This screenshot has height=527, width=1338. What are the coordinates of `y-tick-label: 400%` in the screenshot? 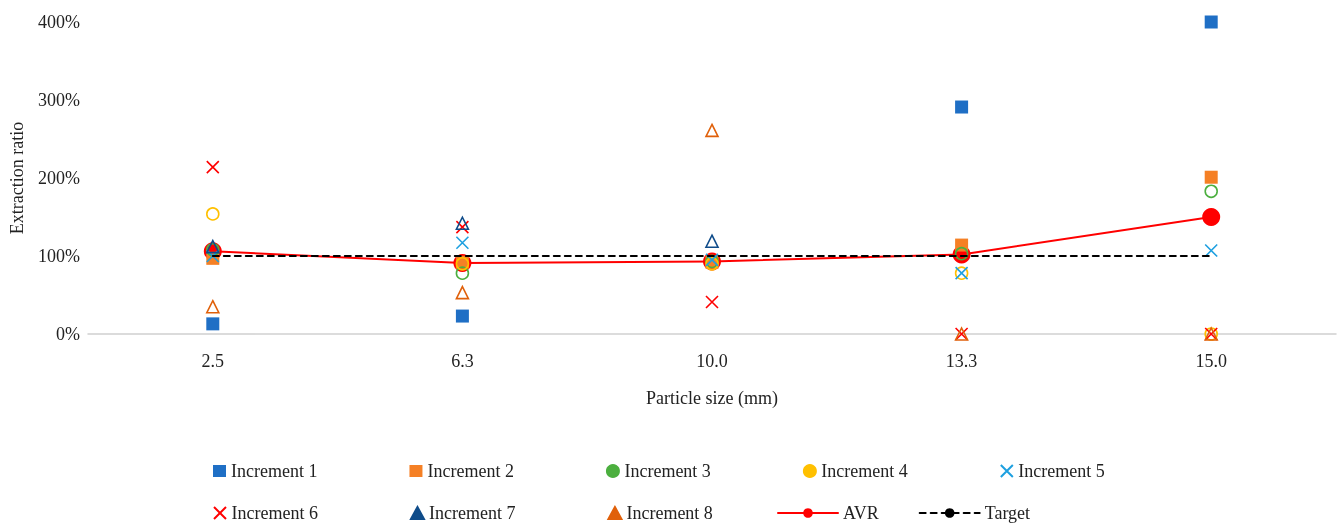 It's located at (59, 22).